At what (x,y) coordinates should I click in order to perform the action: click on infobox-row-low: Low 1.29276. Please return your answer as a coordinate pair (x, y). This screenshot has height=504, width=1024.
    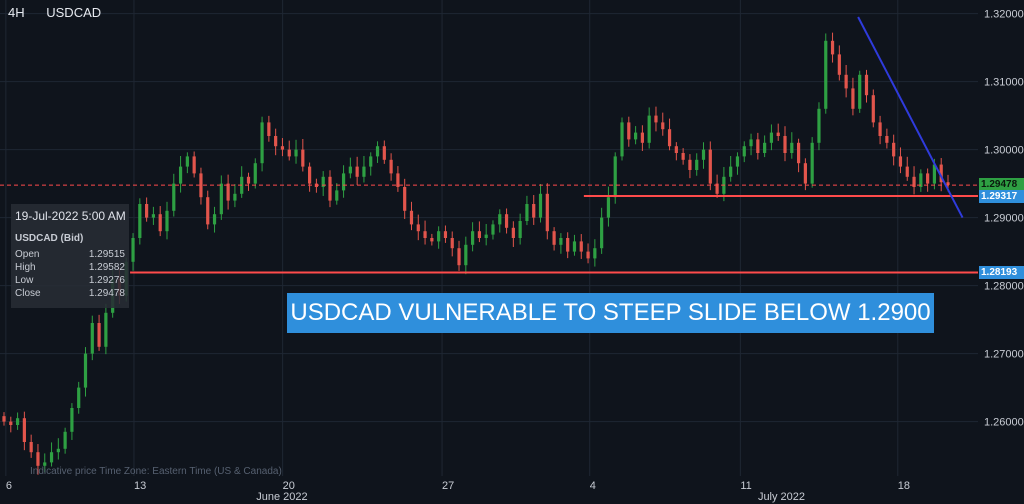
    Looking at the image, I should click on (70, 280).